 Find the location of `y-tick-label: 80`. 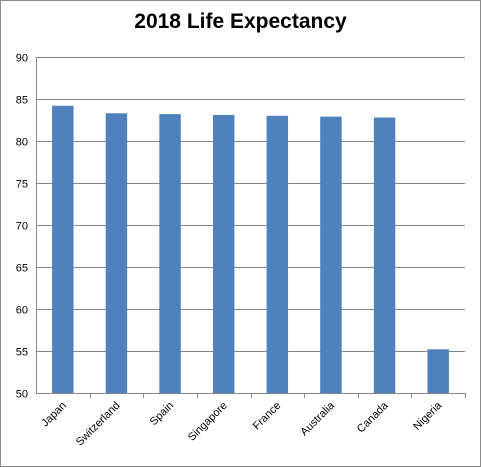

y-tick-label: 80 is located at coordinates (22, 143).